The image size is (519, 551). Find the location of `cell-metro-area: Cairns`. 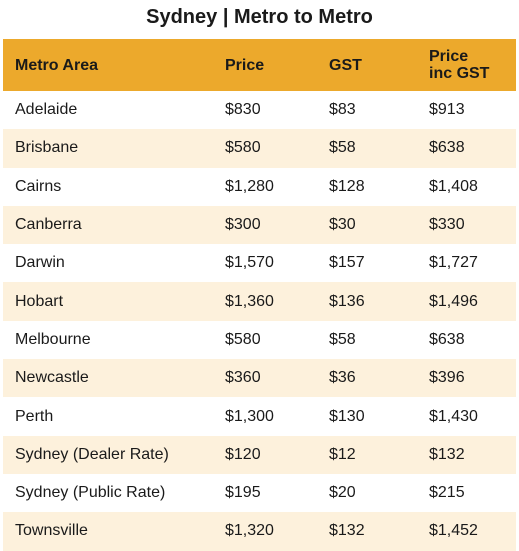

cell-metro-area: Cairns is located at coordinates (108, 186).